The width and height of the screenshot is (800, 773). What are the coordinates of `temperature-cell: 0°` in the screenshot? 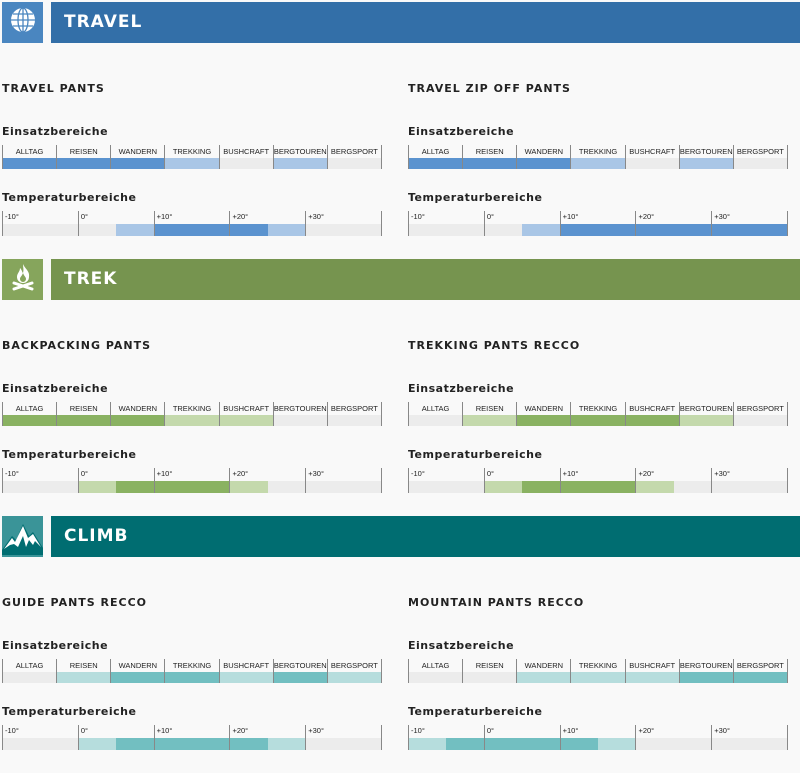 It's located at (97, 480).